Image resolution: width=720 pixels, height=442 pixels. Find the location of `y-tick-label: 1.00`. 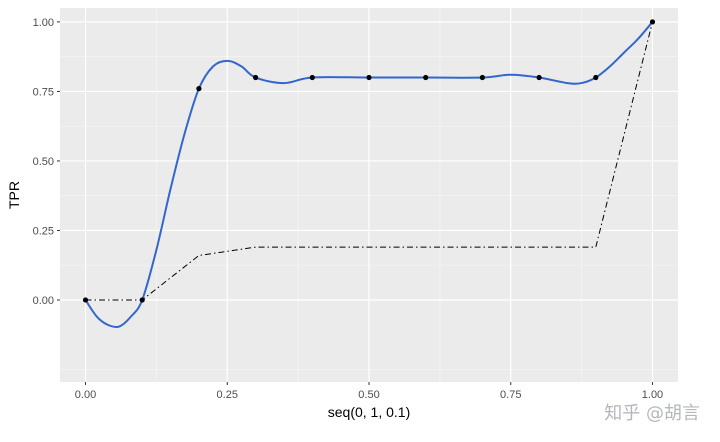

y-tick-label: 1.00 is located at coordinates (43, 23).